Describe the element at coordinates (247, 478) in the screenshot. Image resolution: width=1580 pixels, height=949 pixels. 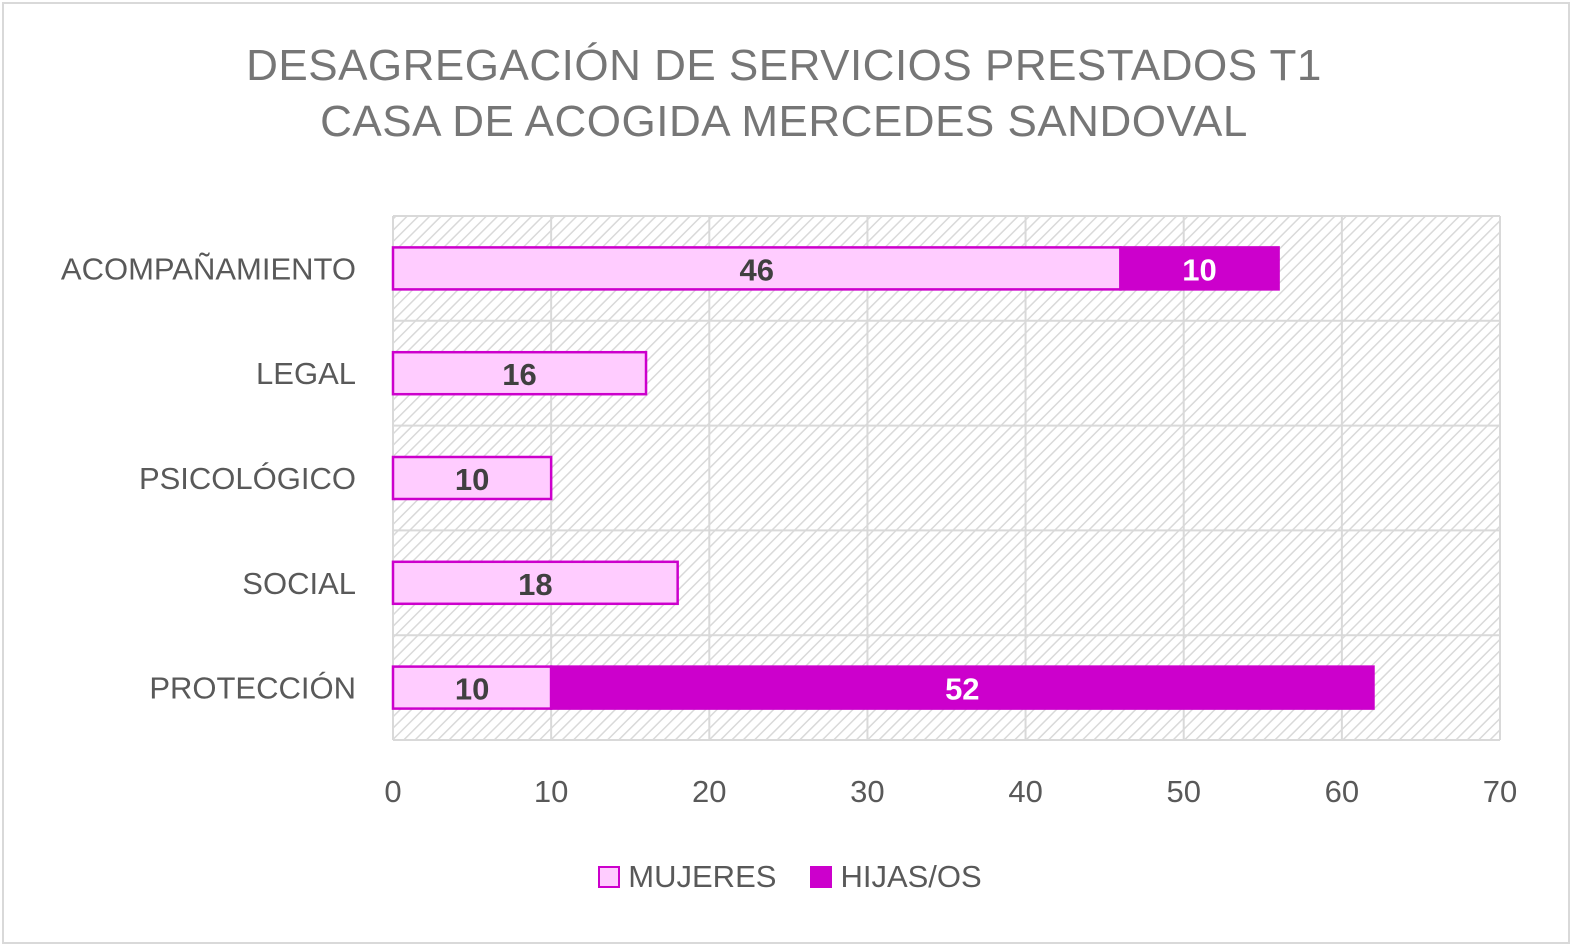
I see `y-category-label: PSICOLÓGICO` at that location.